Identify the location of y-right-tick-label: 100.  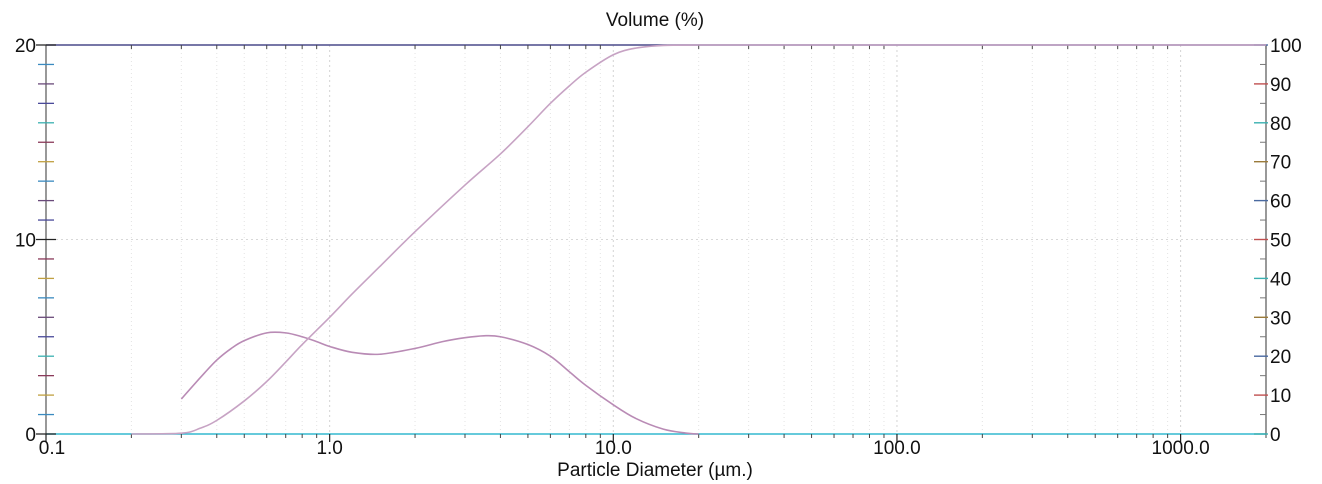
(1286, 46).